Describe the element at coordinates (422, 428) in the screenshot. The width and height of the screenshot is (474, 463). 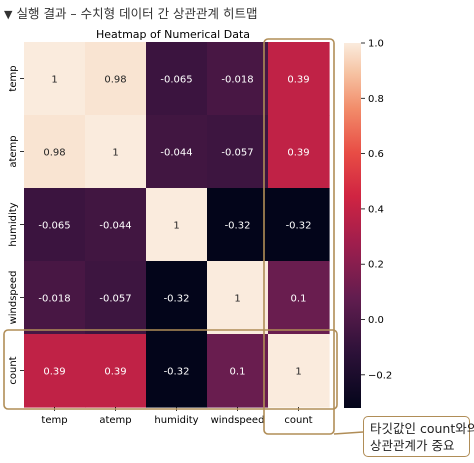
I see `callout-line-1: 타깃값인 count와의` at that location.